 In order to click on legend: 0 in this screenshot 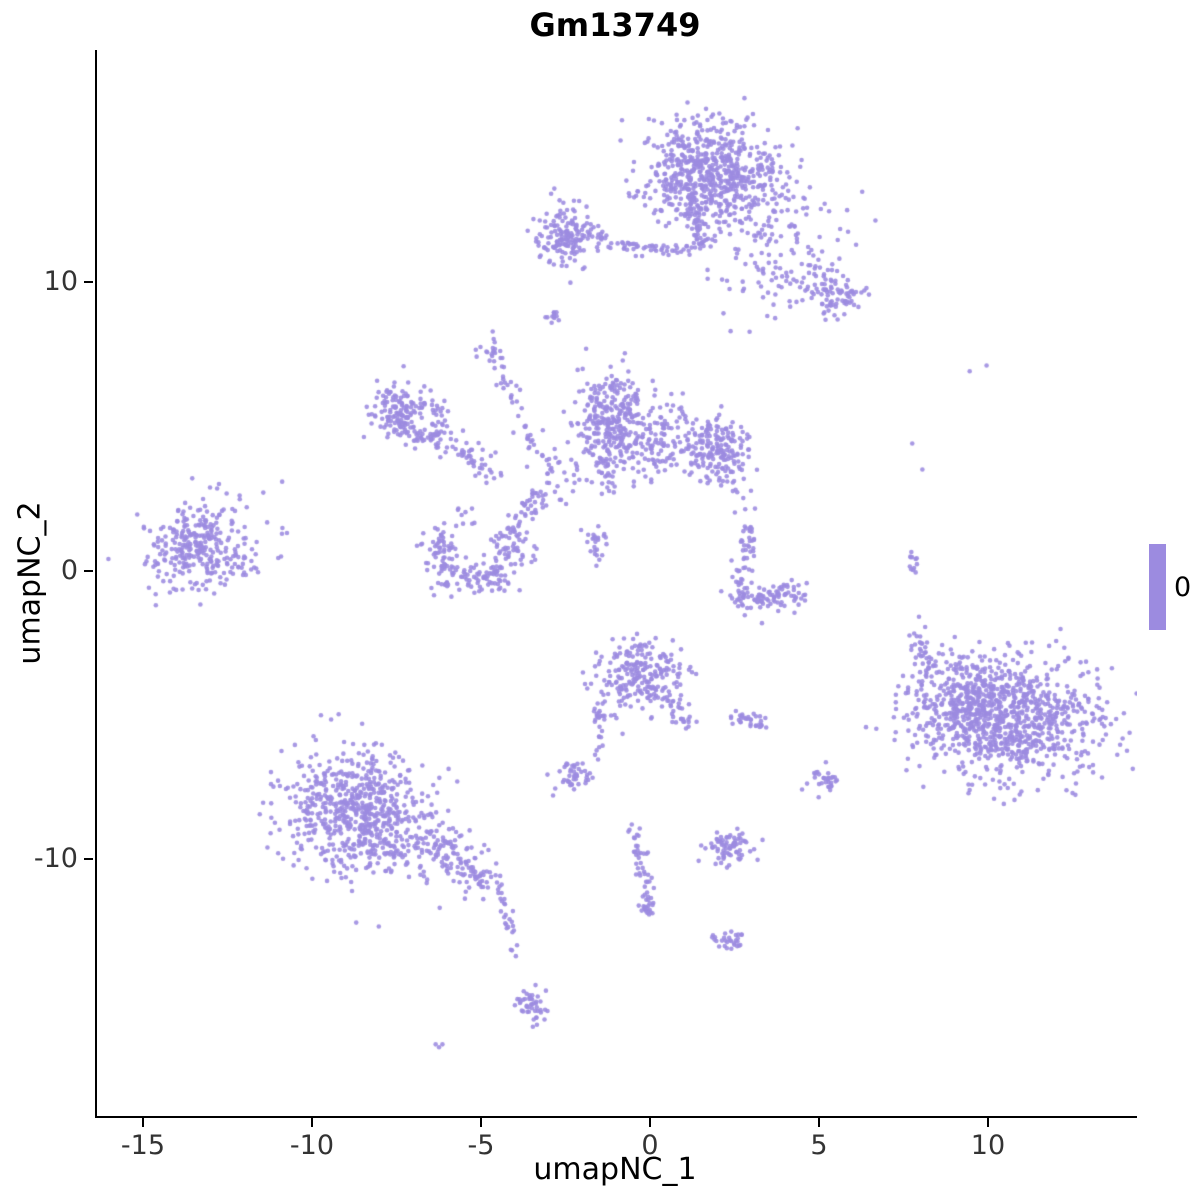, I will do `click(1170, 587)`.